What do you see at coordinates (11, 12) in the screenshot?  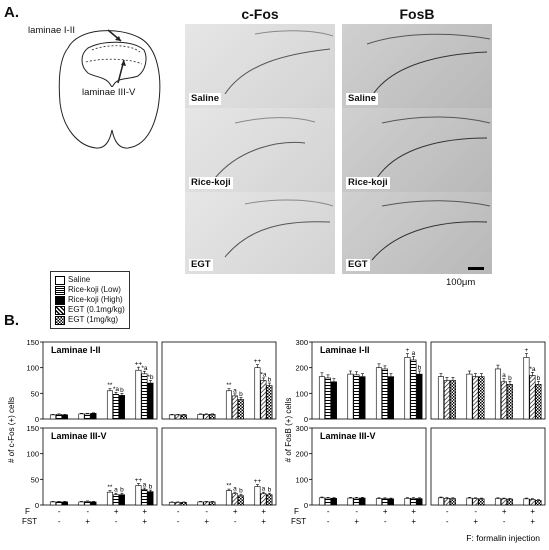 I see `panel-a-letter: A.` at bounding box center [11, 12].